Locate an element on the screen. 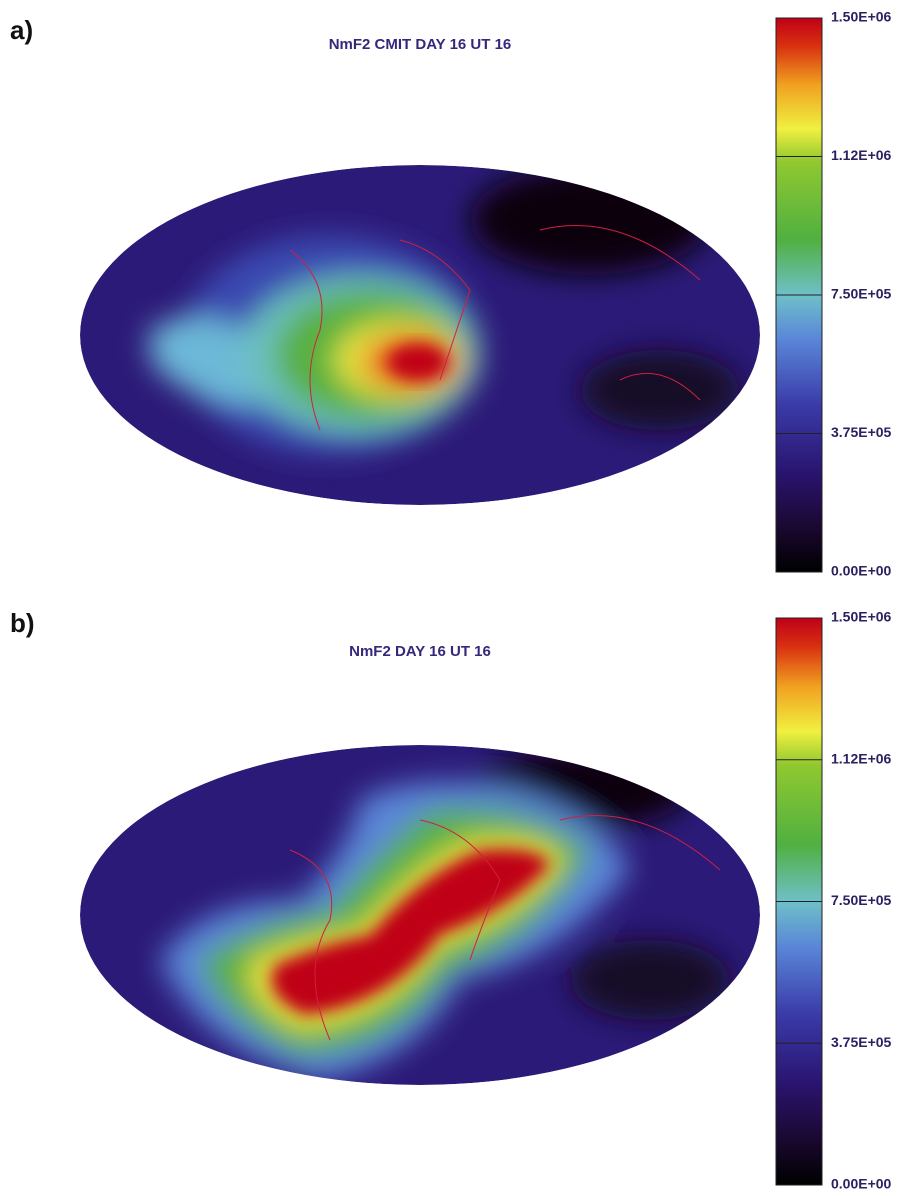  panel-label: a) is located at coordinates (21, 30).